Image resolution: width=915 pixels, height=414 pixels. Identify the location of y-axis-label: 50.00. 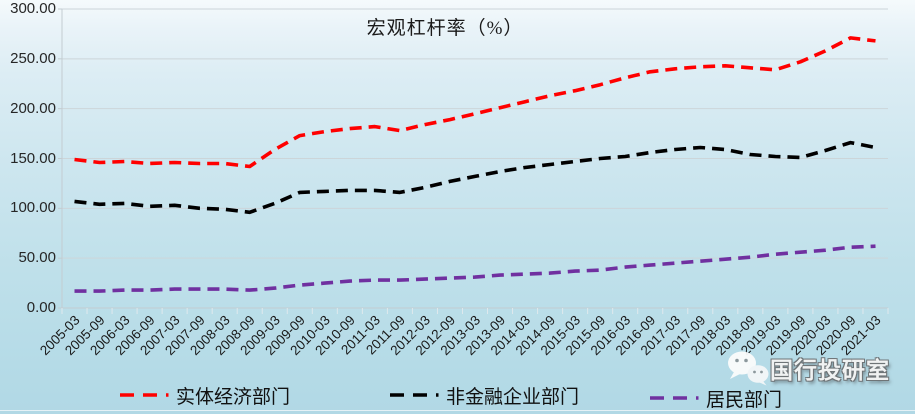
(37, 257).